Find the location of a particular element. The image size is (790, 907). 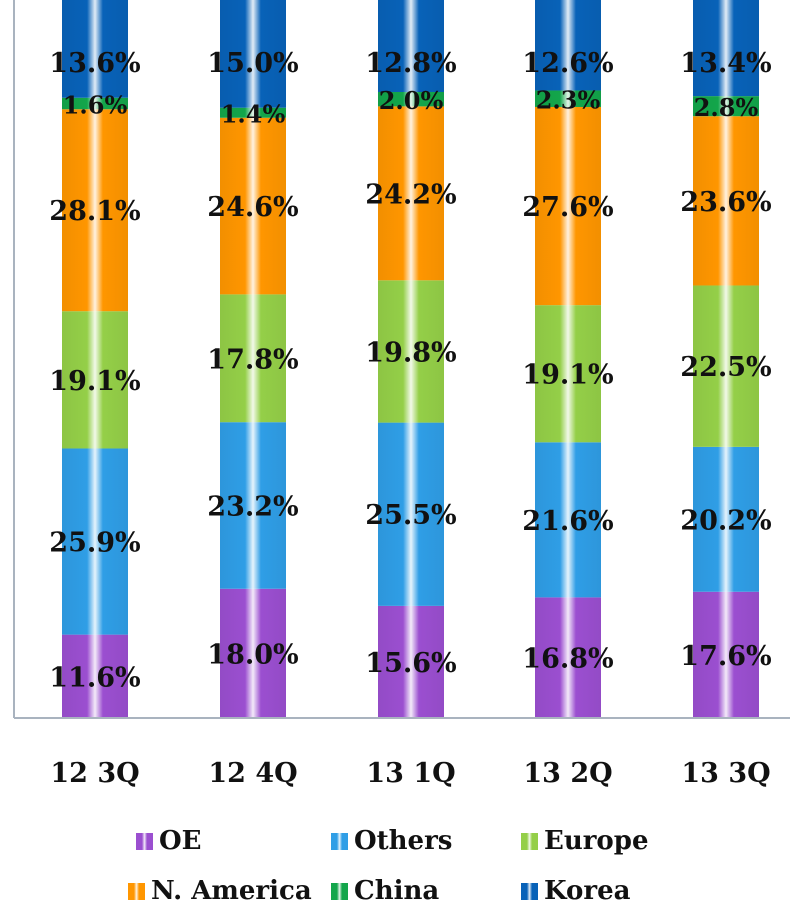

data-label-others-12-3q: 25.9% is located at coordinates (94, 543).